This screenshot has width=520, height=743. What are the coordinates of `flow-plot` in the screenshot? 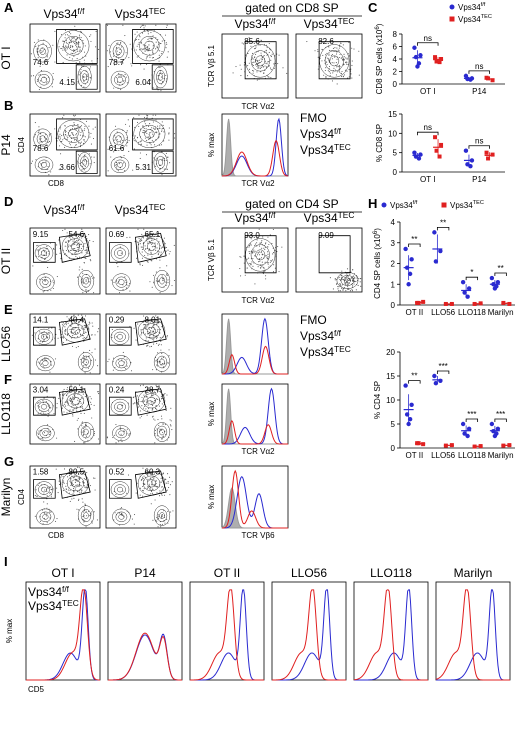 It's located at (141, 58).